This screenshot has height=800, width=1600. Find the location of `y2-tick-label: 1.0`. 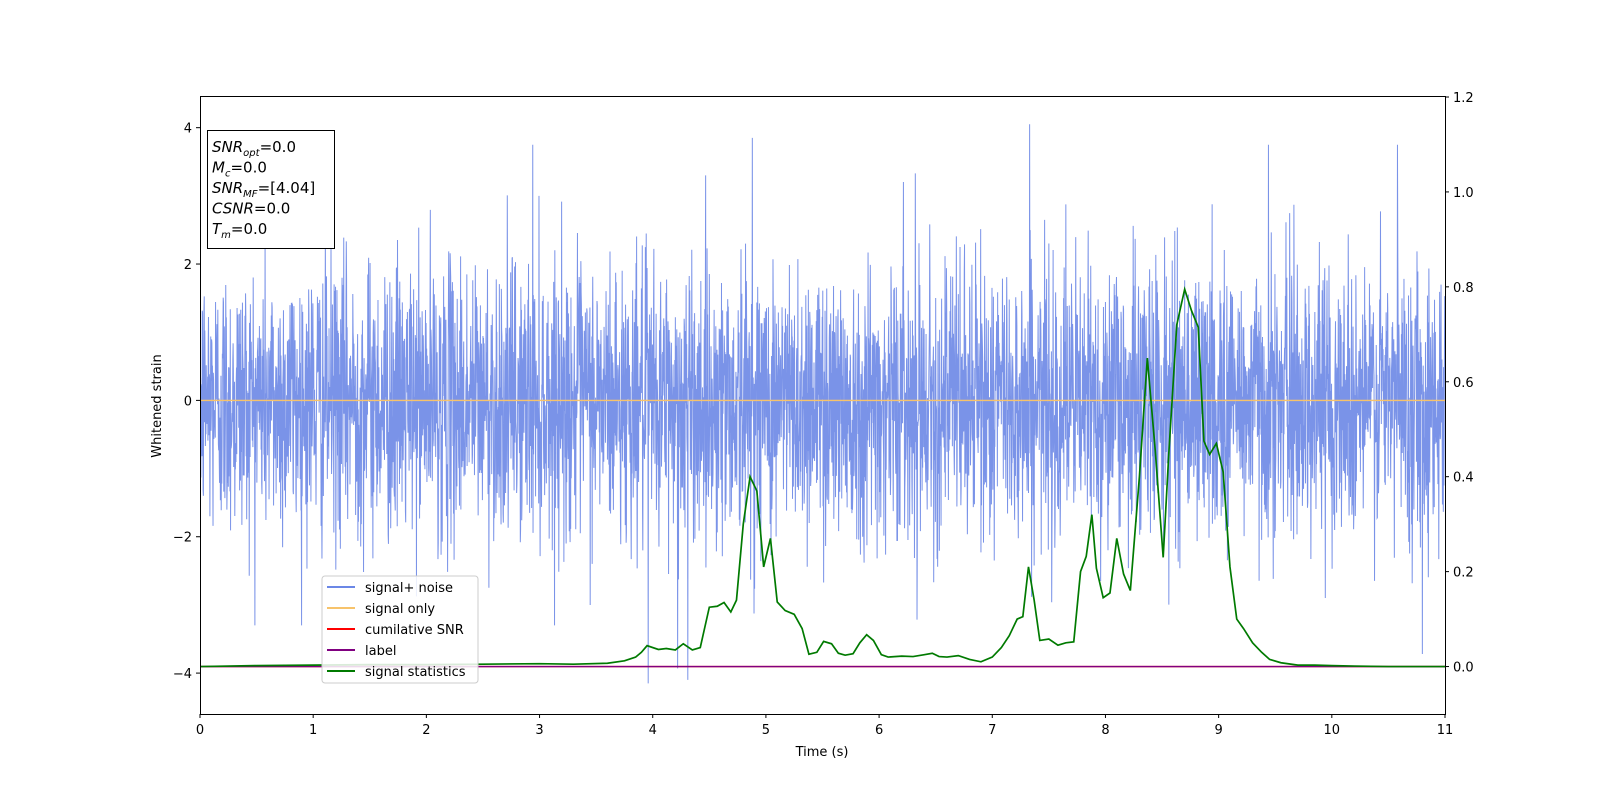

y2-tick-label: 1.0 is located at coordinates (1463, 193).